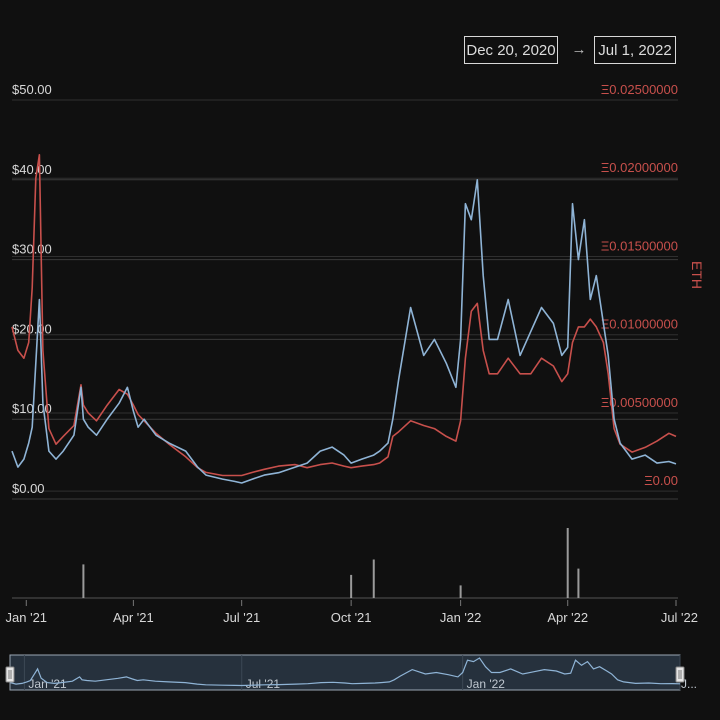  I want to click on navigator-series-line, so click(345, 672).